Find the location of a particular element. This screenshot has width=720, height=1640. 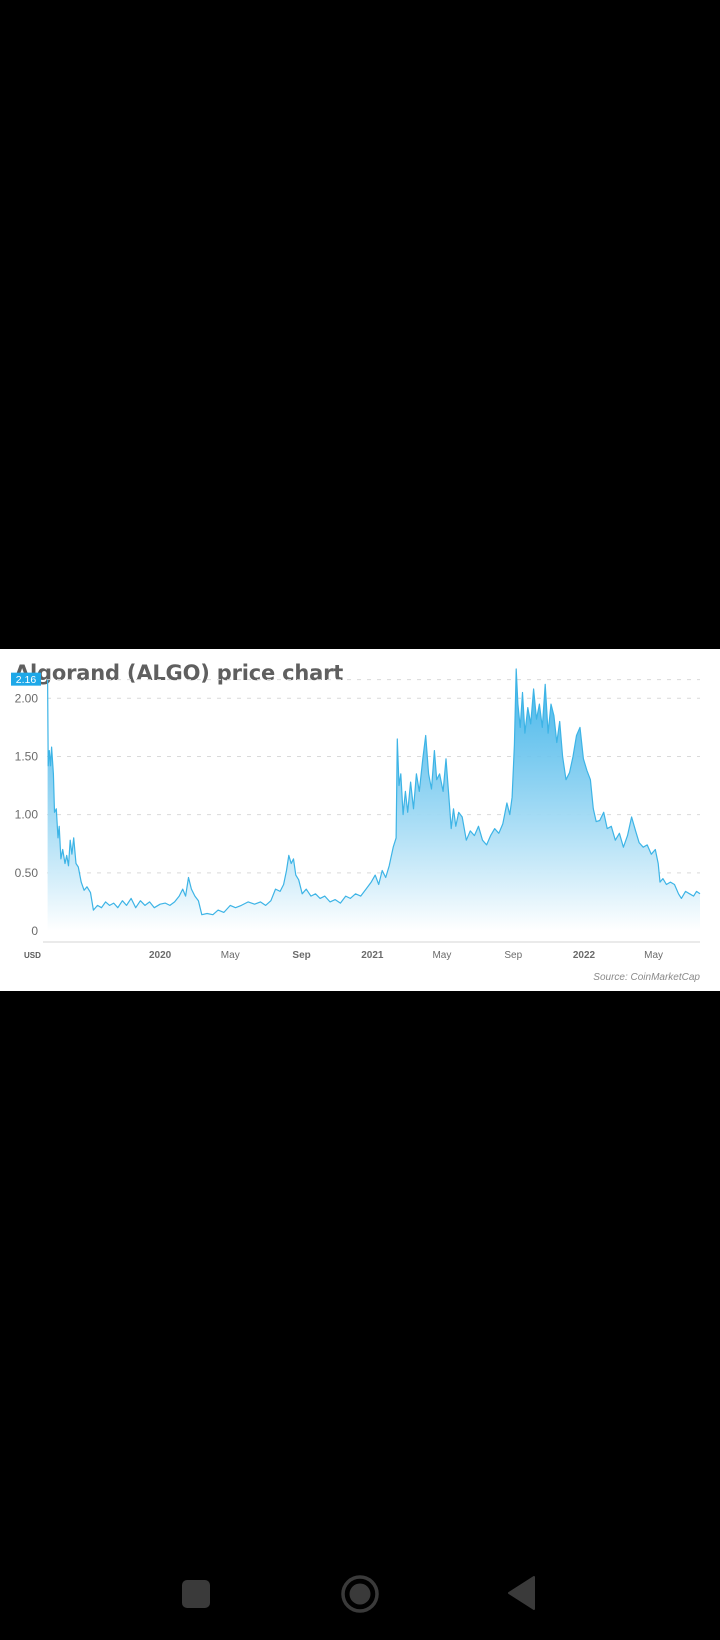

y-tick-label: 0.50 is located at coordinates (27, 873).